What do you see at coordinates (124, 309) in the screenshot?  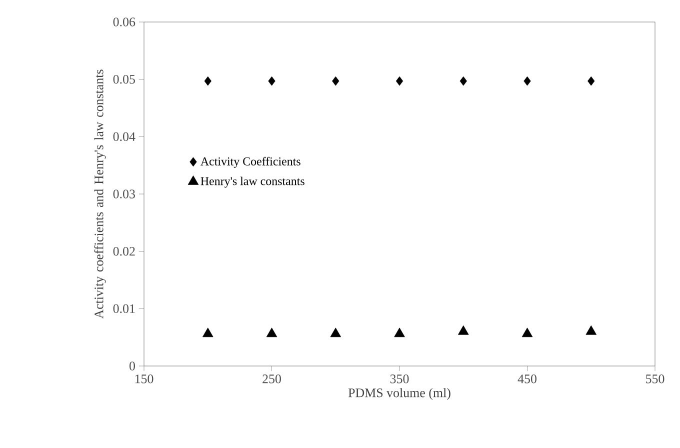 I see `y-tick-label: 0.01` at bounding box center [124, 309].